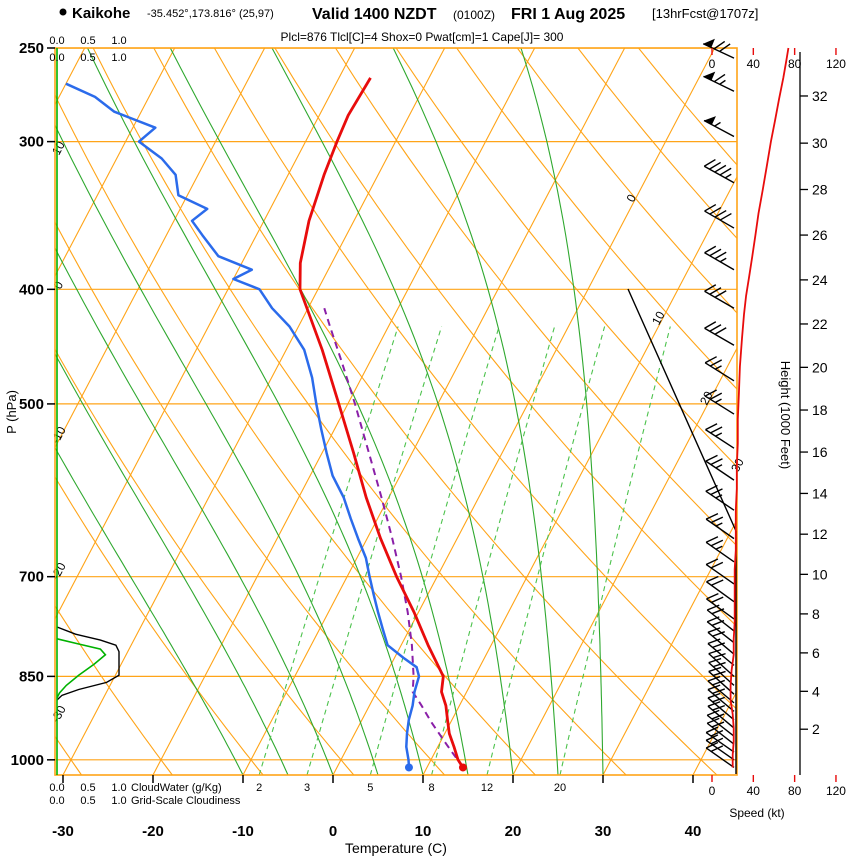  Describe the element at coordinates (153, 831) in the screenshot. I see `temperature-tick-label: -20` at that location.